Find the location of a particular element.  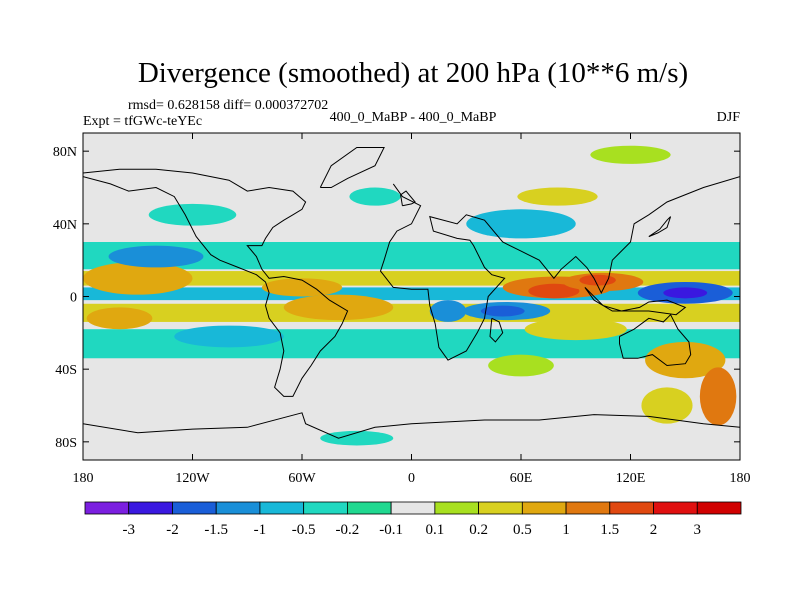

x-tick-label: 60W is located at coordinates (302, 478).